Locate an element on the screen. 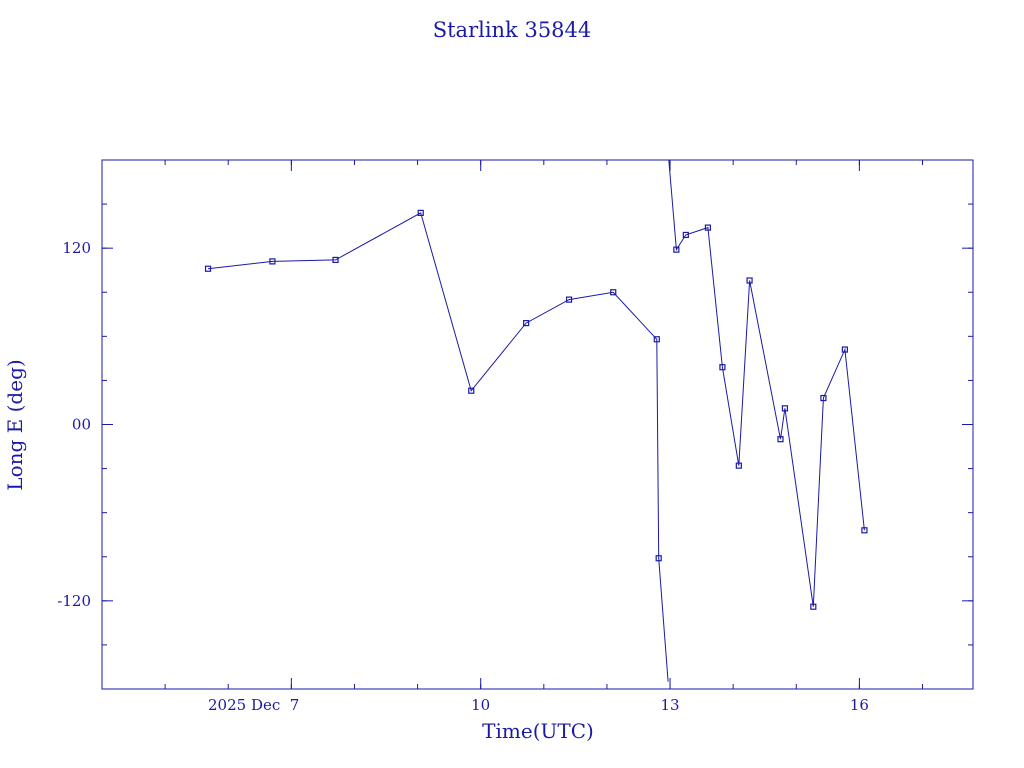 This screenshot has height=768, width=1024. y-axis-label: Long E (deg) is located at coordinates (15, 424).